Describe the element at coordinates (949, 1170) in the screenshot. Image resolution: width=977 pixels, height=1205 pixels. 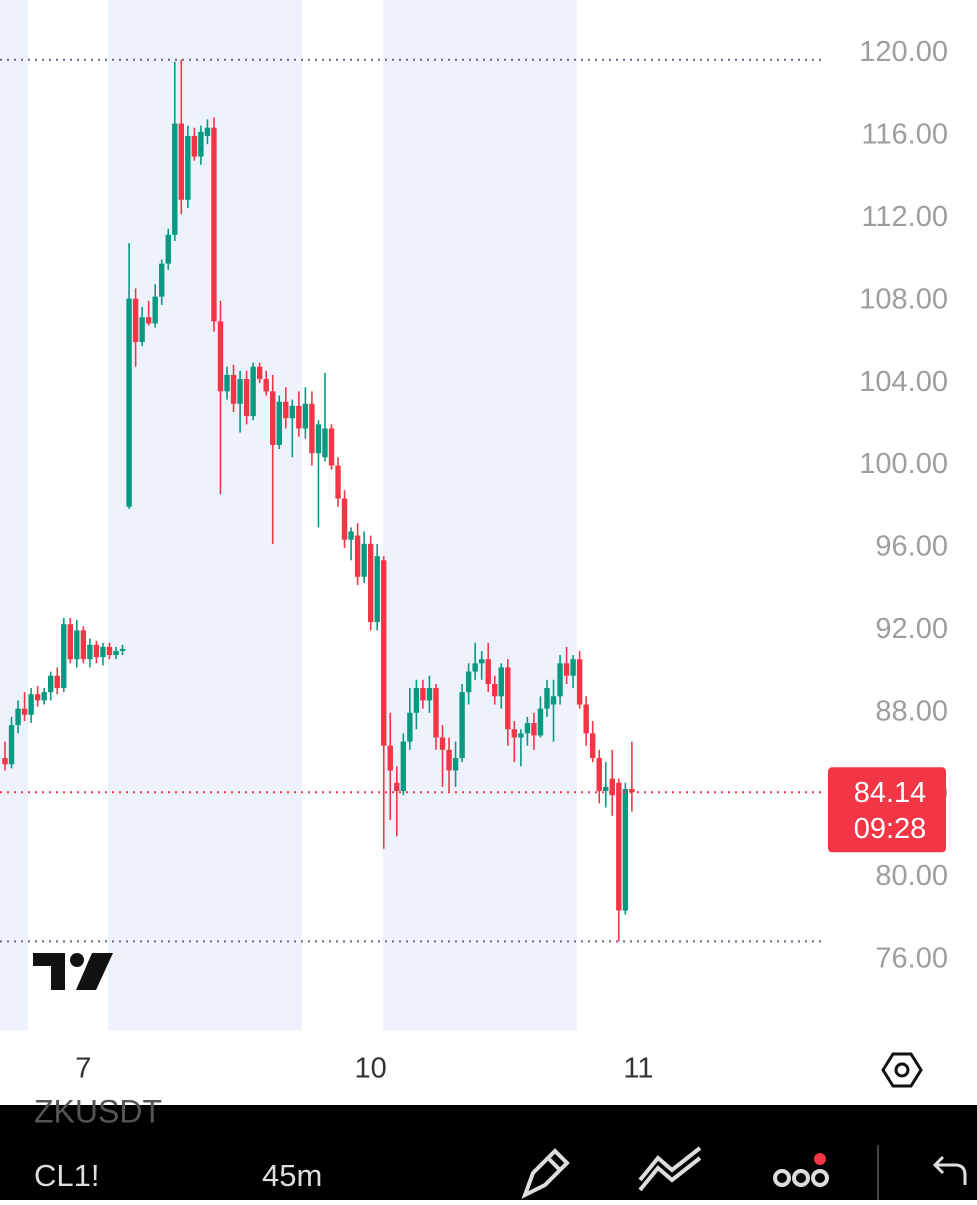
I see `back-button` at that location.